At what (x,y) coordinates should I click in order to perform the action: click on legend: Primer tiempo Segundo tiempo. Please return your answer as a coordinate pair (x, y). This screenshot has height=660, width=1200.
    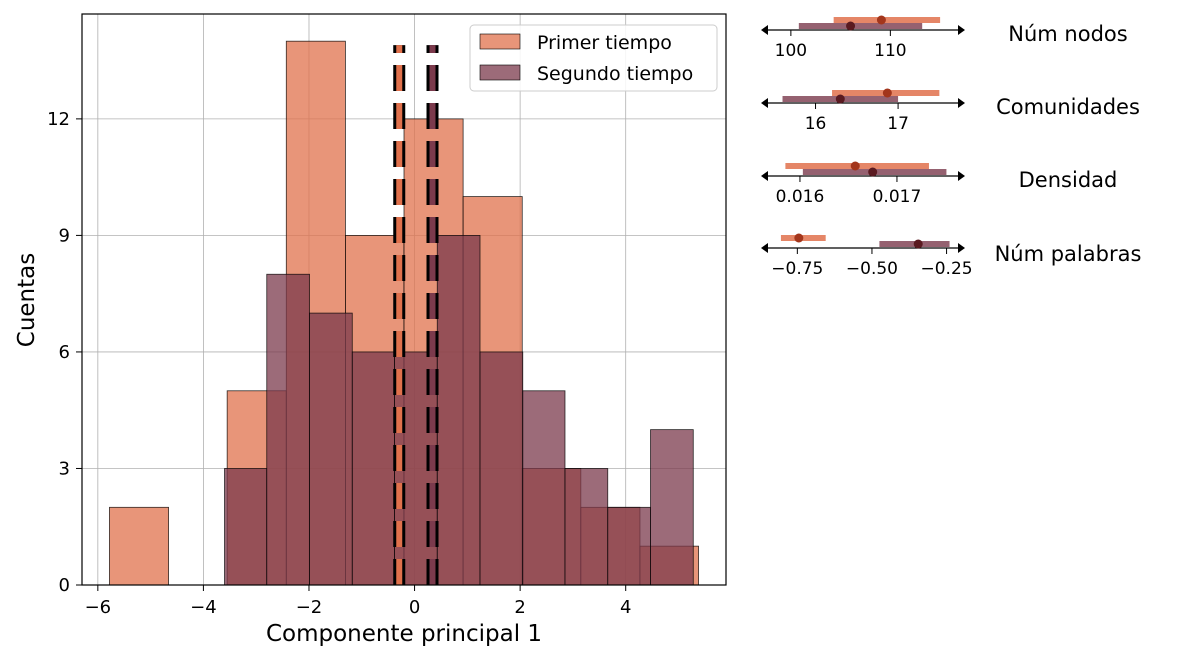
    Looking at the image, I should click on (593, 58).